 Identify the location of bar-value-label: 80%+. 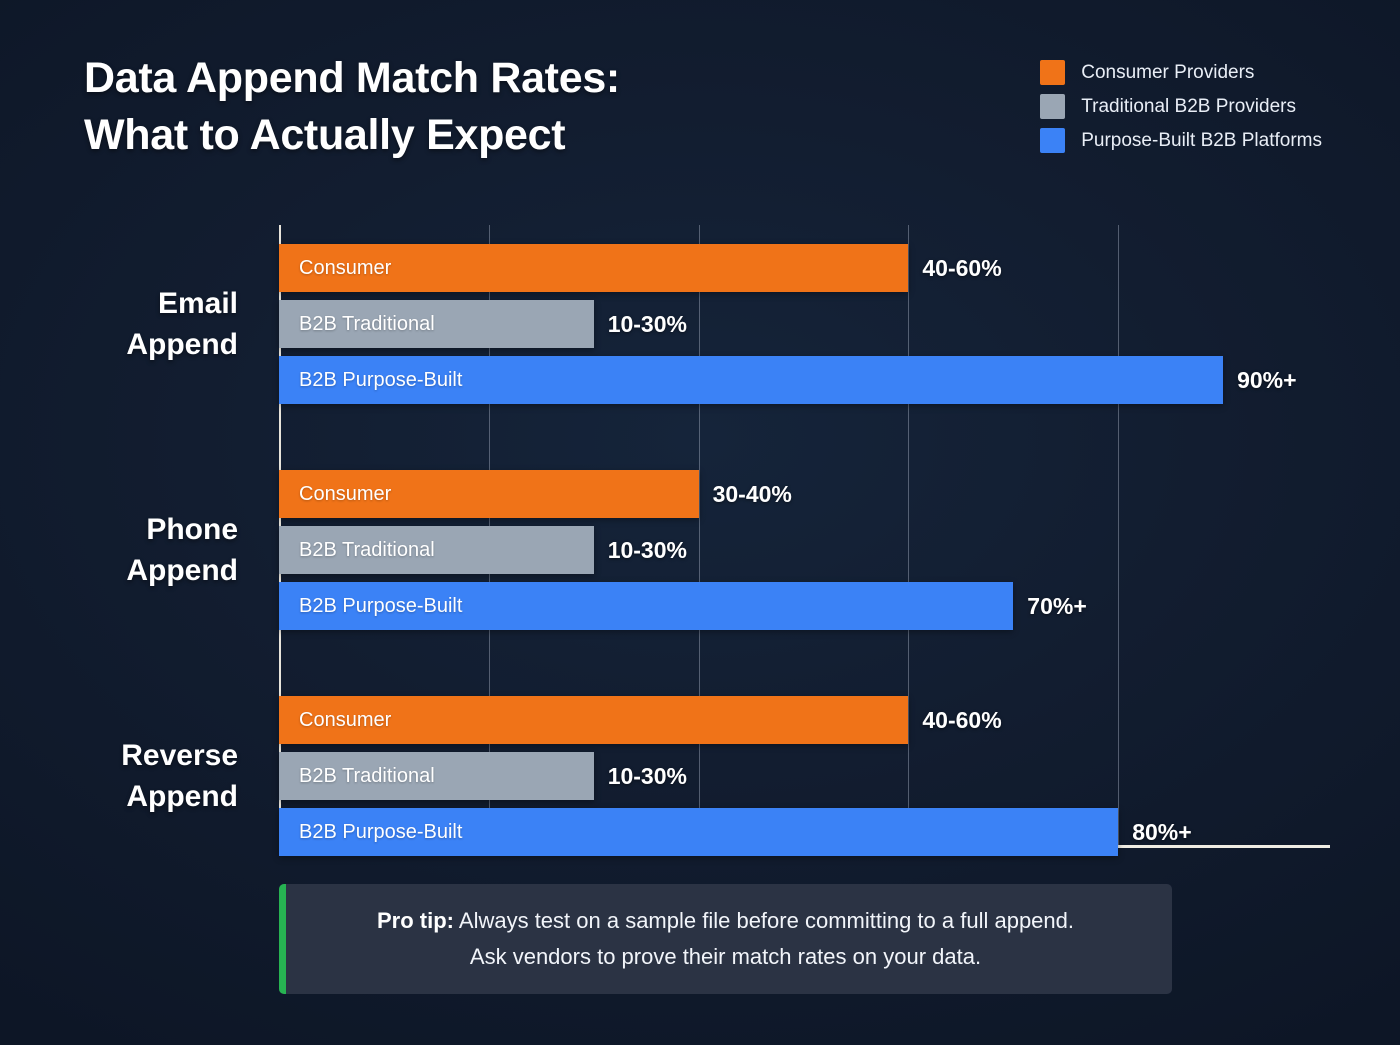
(1162, 831).